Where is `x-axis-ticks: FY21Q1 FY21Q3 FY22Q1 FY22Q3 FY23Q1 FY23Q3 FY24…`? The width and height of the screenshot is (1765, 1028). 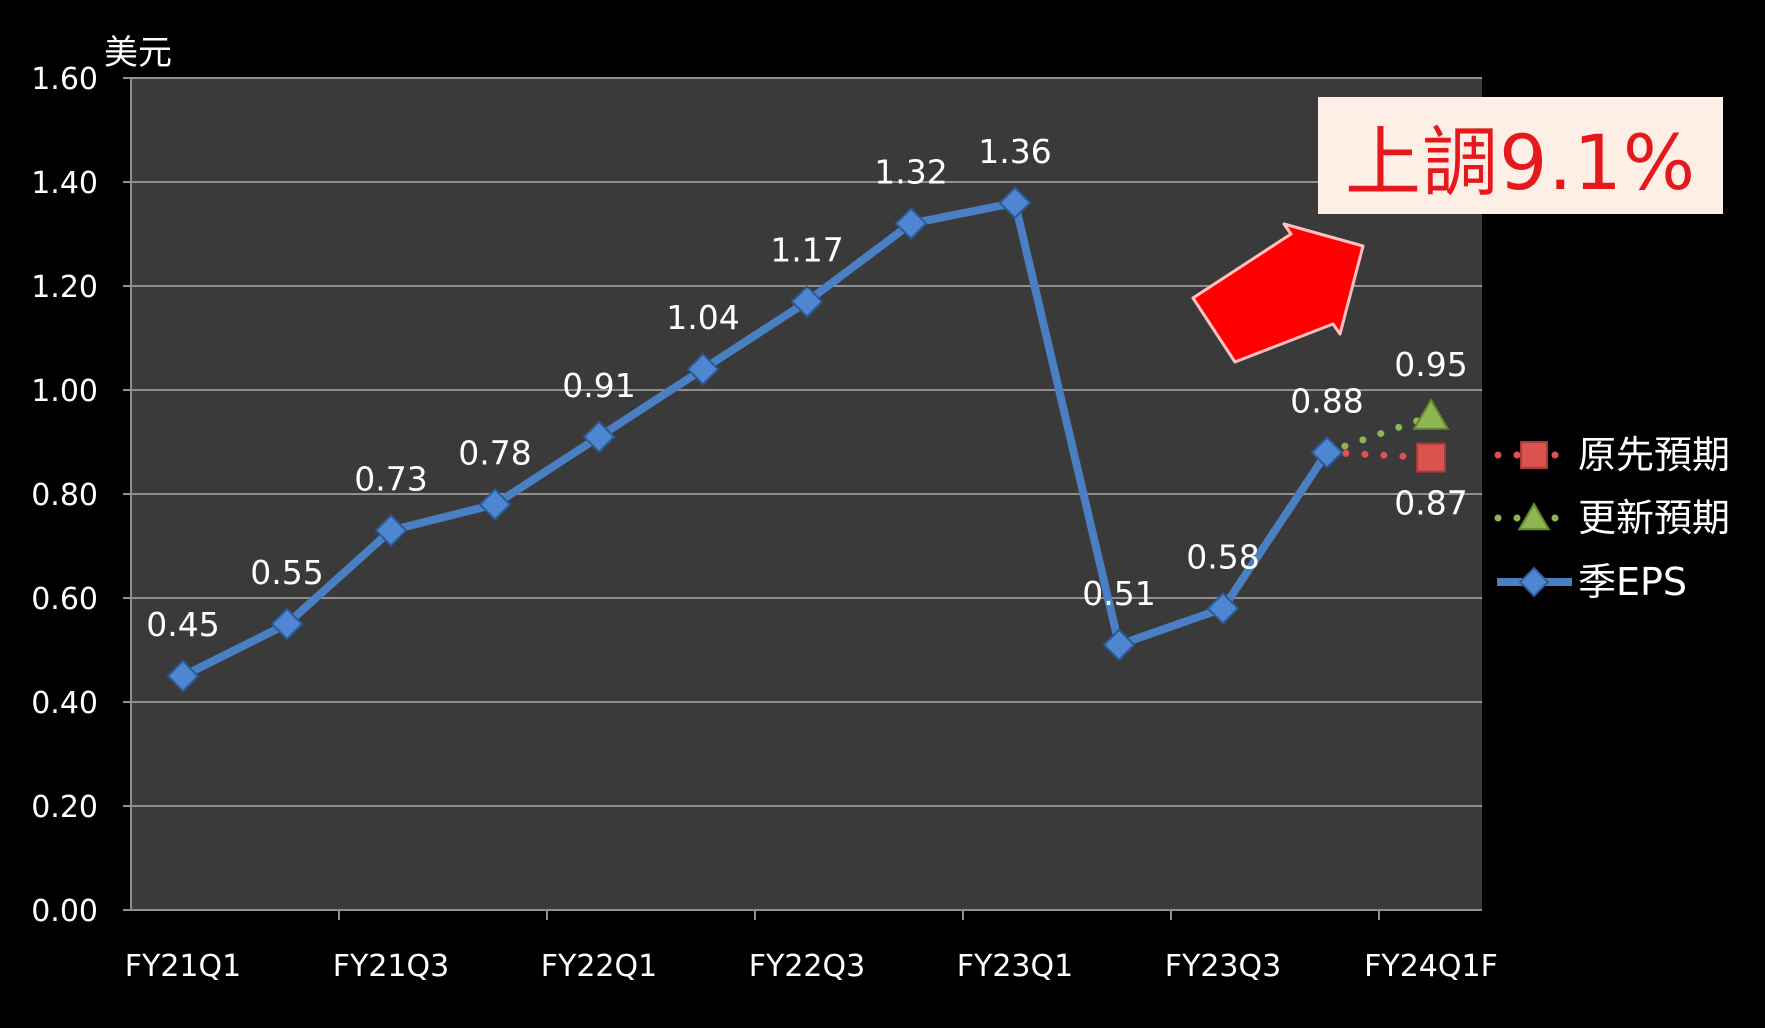 x-axis-ticks: FY21Q1 FY21Q3 FY22Q1 FY22Q3 FY23Q1 FY23Q3 FY24… is located at coordinates (811, 947).